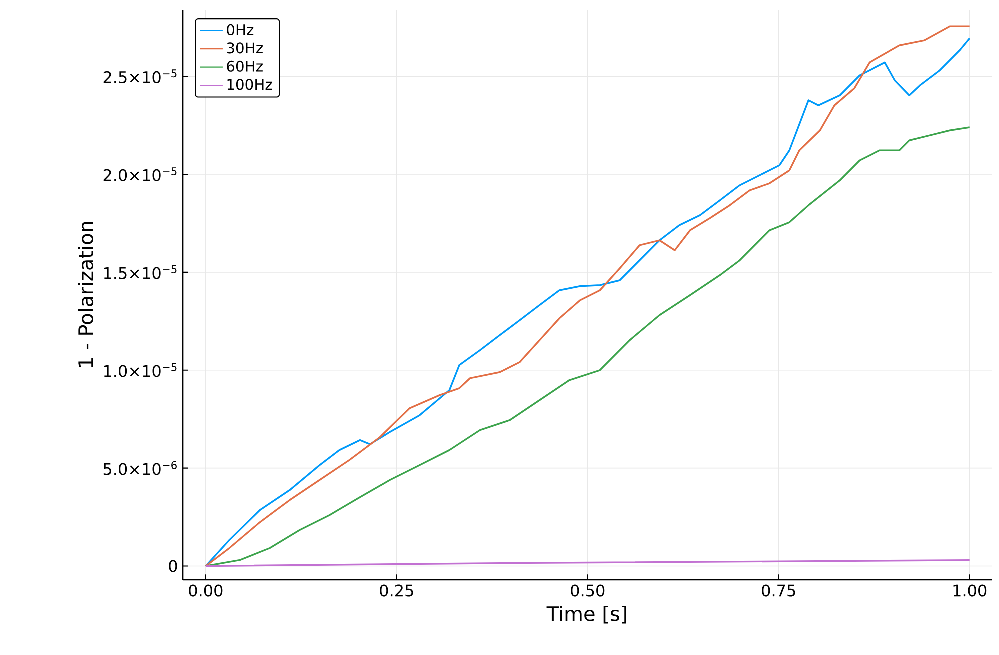 The width and height of the screenshot is (999, 655). What do you see at coordinates (140, 370) in the screenshot?
I see `y-tick-label: 1.0×10$^{−5}$` at bounding box center [140, 370].